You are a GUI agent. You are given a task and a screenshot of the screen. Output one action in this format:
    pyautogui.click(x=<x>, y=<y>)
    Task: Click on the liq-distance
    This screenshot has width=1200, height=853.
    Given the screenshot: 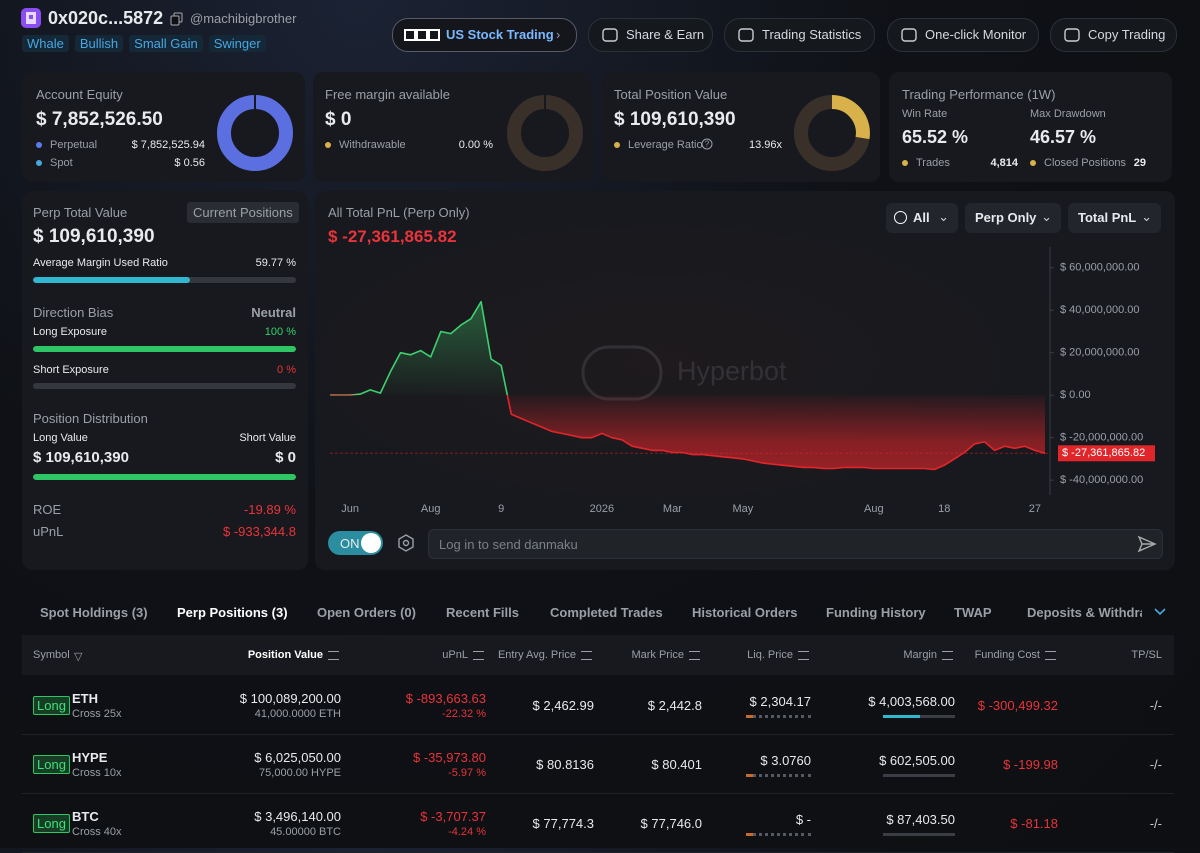 What is the action you would take?
    pyautogui.click(x=778, y=834)
    